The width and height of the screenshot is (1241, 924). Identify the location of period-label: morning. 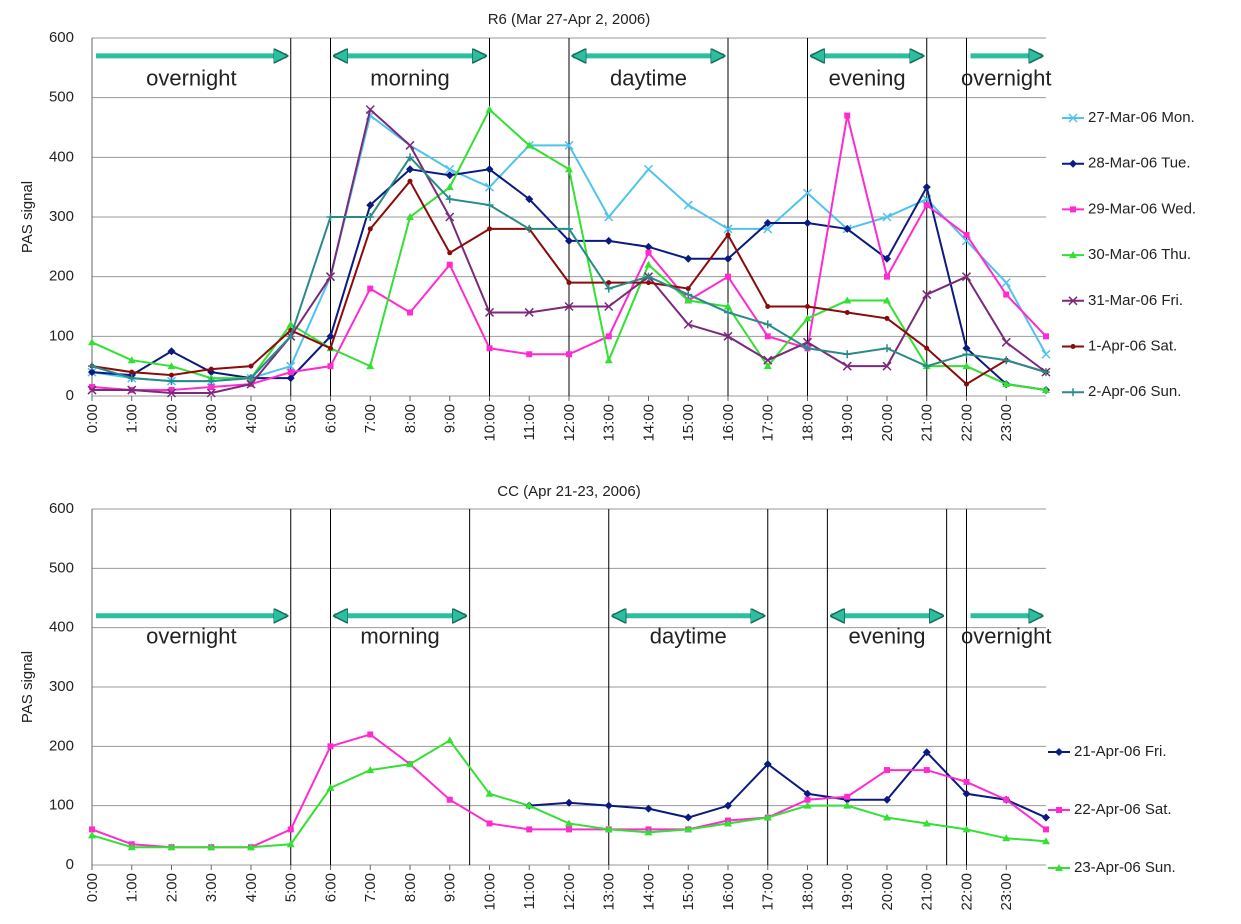
(409, 78).